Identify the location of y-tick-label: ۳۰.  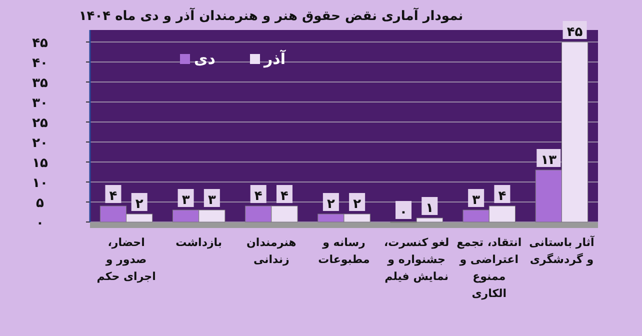
(40, 103).